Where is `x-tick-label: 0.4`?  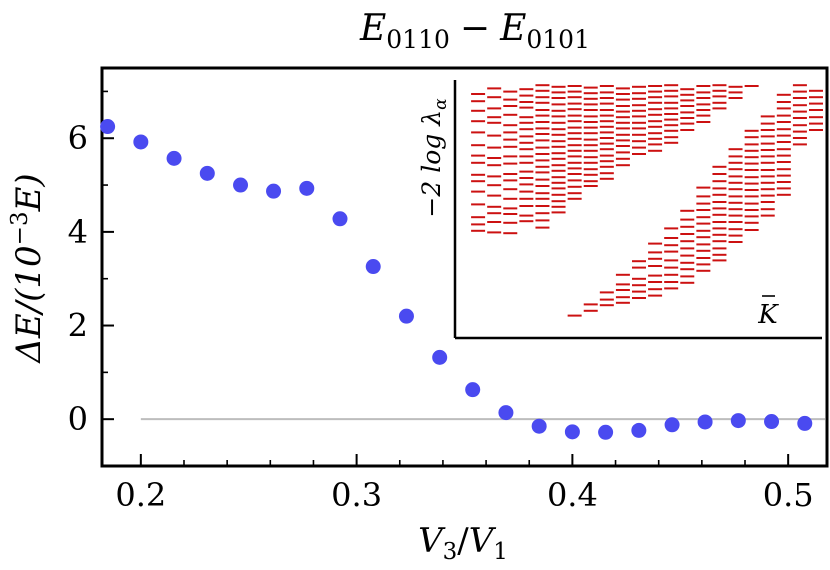
x-tick-label: 0.4 is located at coordinates (572, 495).